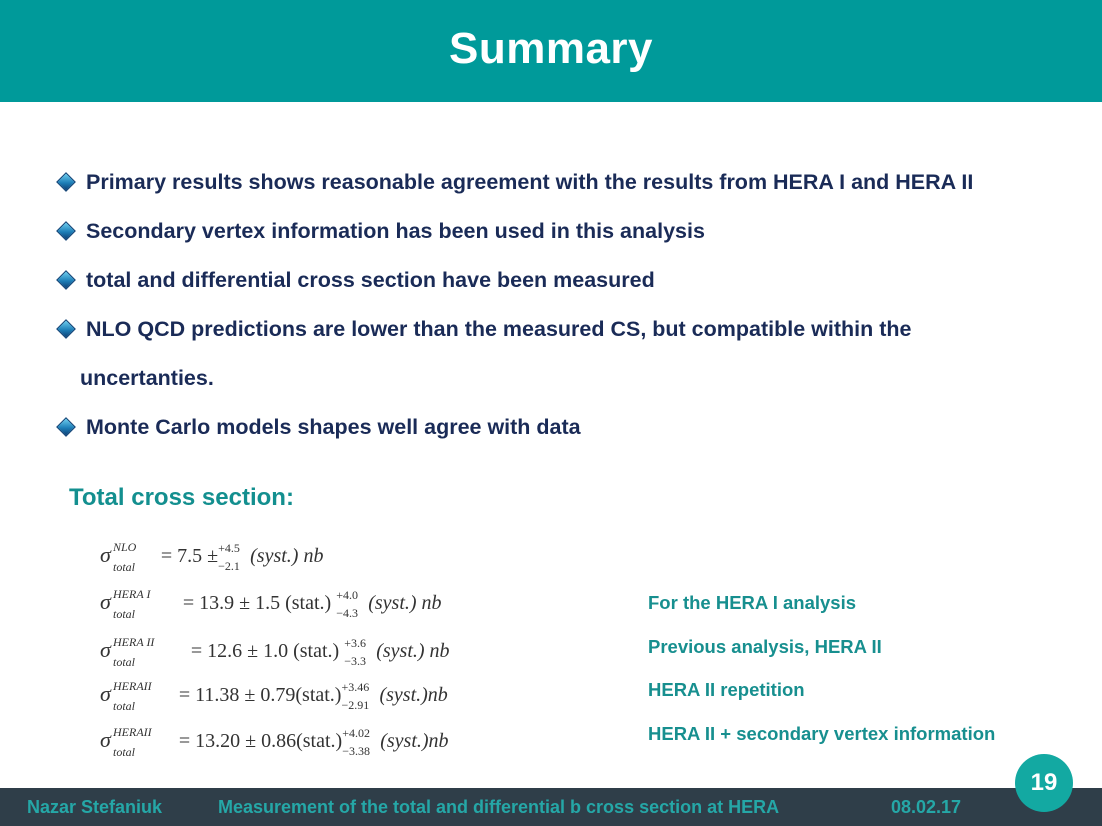  What do you see at coordinates (752, 602) in the screenshot?
I see `formula-note: For the HERA I analysis` at bounding box center [752, 602].